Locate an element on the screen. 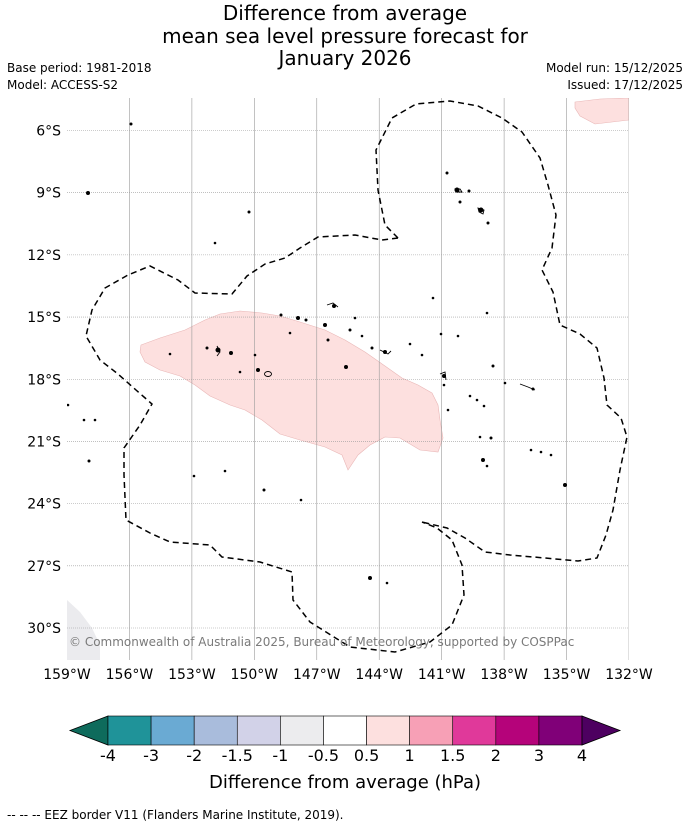 The image size is (690, 827). negative-anomaly-region is located at coordinates (83, 630).